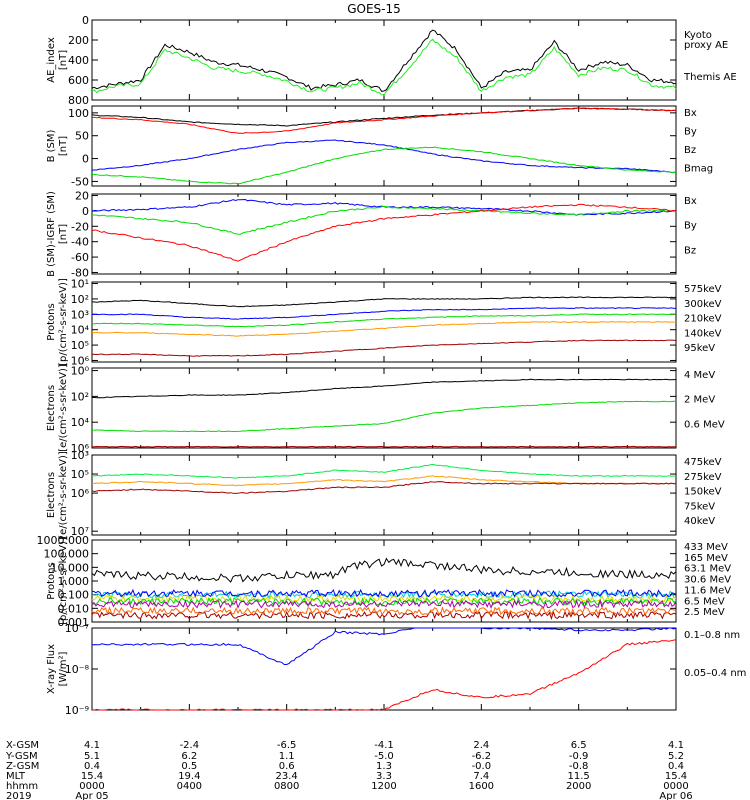 The height and width of the screenshot is (800, 750). Describe the element at coordinates (703, 333) in the screenshot. I see `legend-entry: 140keV` at that location.